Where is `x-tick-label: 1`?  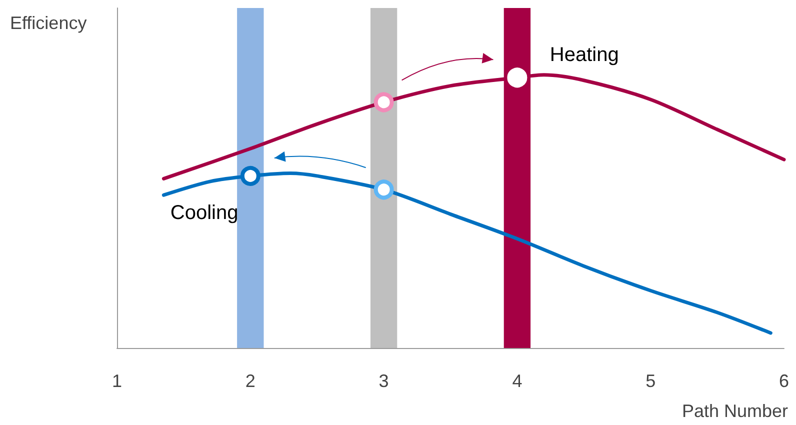
x-tick-label: 1 is located at coordinates (117, 381).